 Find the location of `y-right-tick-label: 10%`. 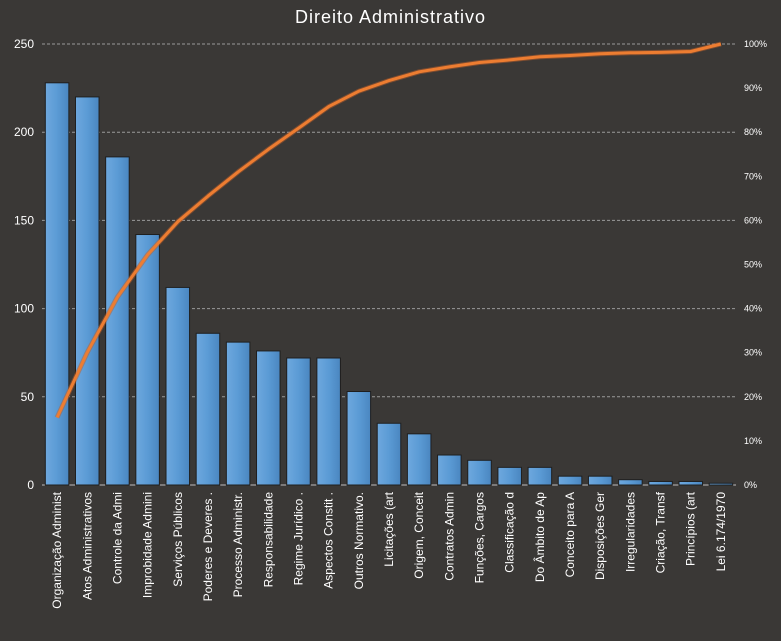

y-right-tick-label: 10% is located at coordinates (753, 441).